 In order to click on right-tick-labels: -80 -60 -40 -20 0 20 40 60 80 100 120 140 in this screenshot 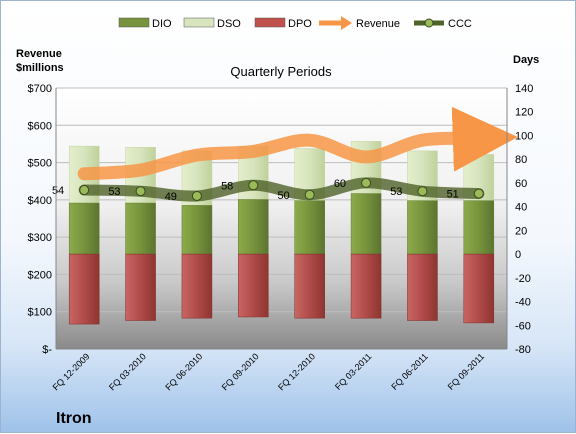, I will do `click(524, 219)`.